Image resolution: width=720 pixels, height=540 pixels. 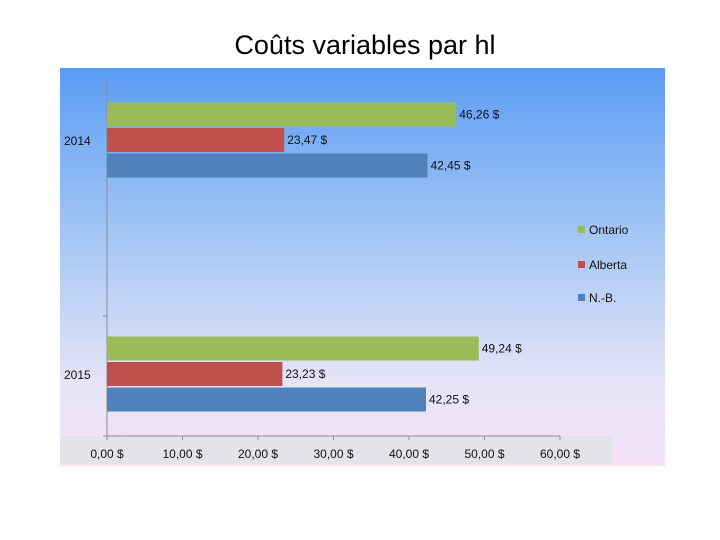 I want to click on data-label: 46,26 $, so click(x=479, y=115).